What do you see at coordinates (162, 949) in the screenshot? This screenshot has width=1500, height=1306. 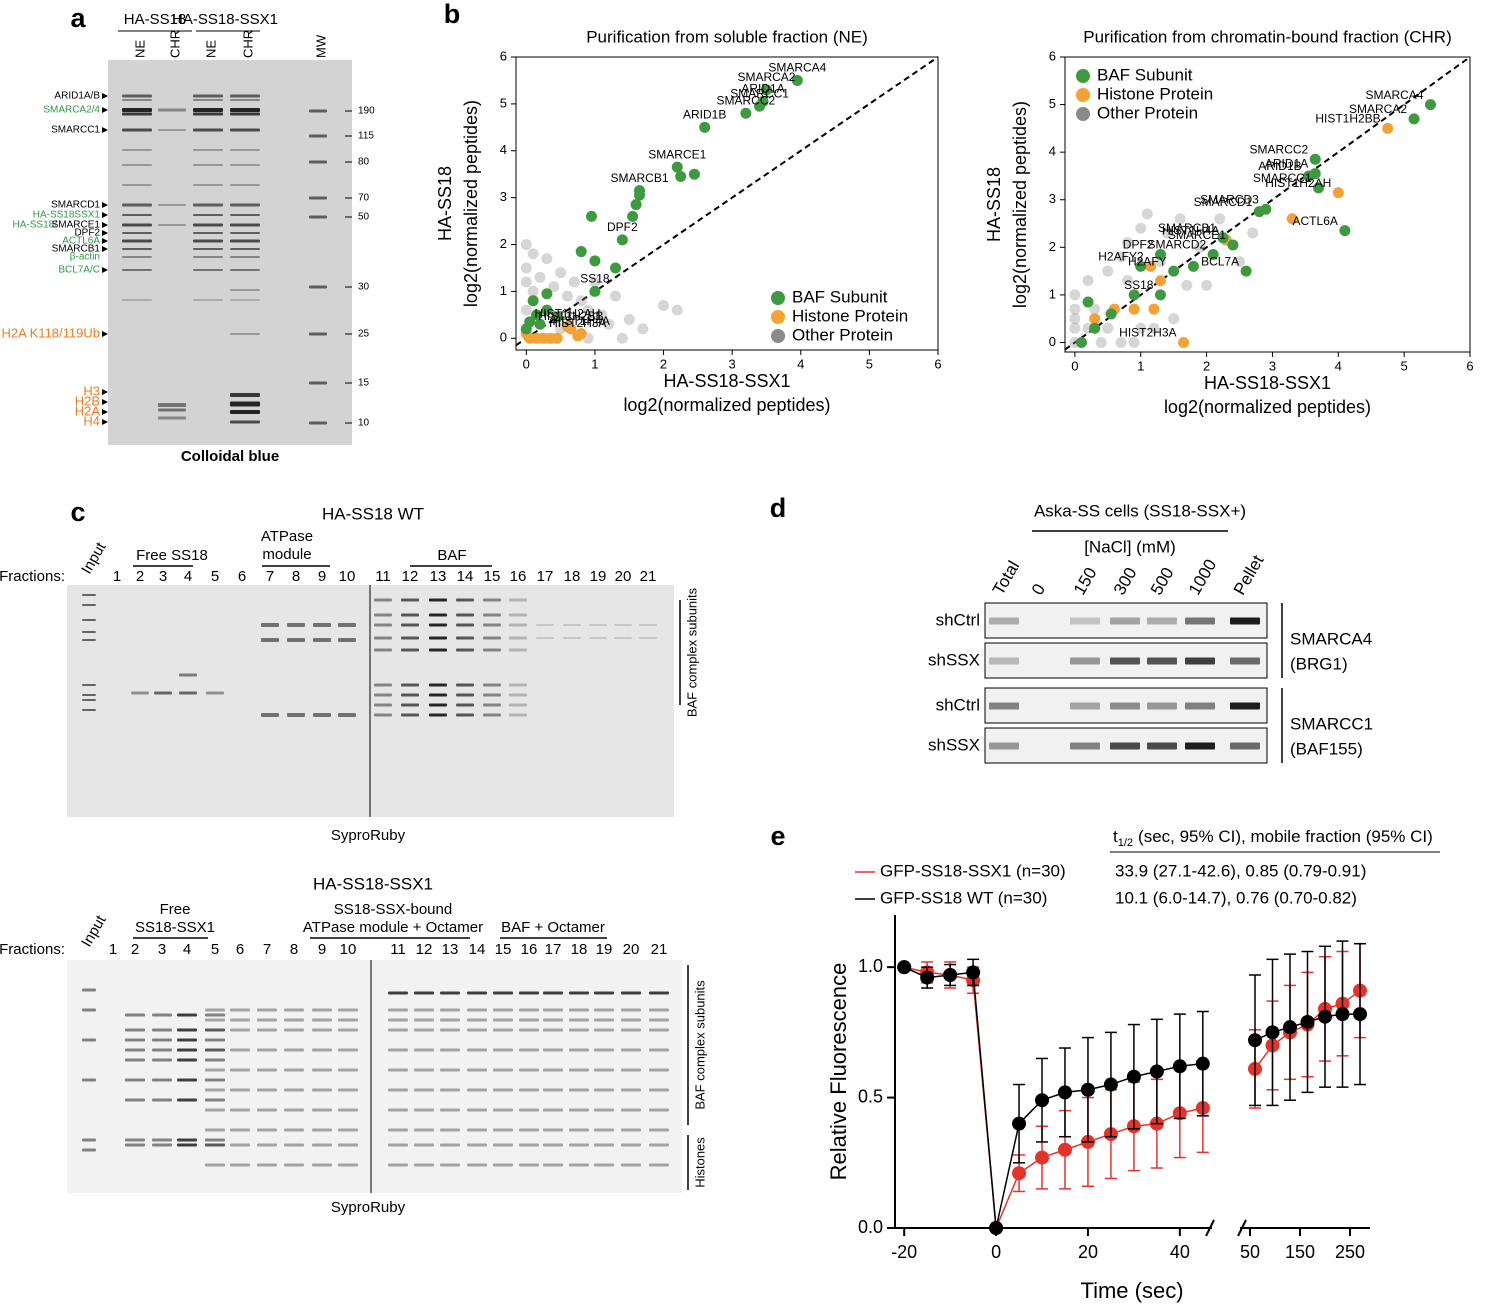 I see `lane-label: 3` at bounding box center [162, 949].